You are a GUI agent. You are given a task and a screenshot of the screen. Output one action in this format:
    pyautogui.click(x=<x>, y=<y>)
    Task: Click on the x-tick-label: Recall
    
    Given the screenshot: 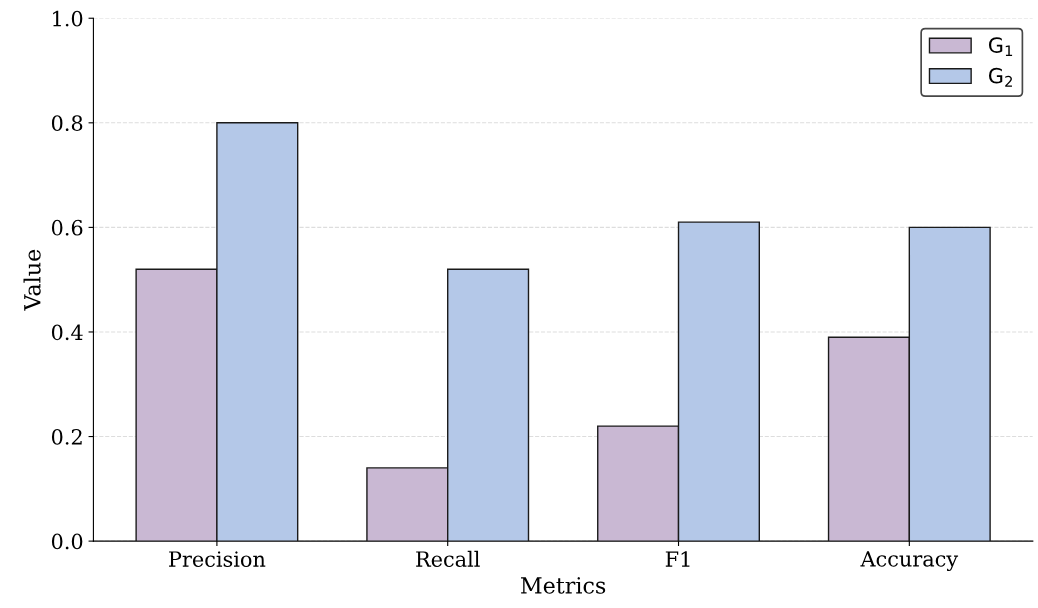 What is the action you would take?
    pyautogui.click(x=448, y=558)
    